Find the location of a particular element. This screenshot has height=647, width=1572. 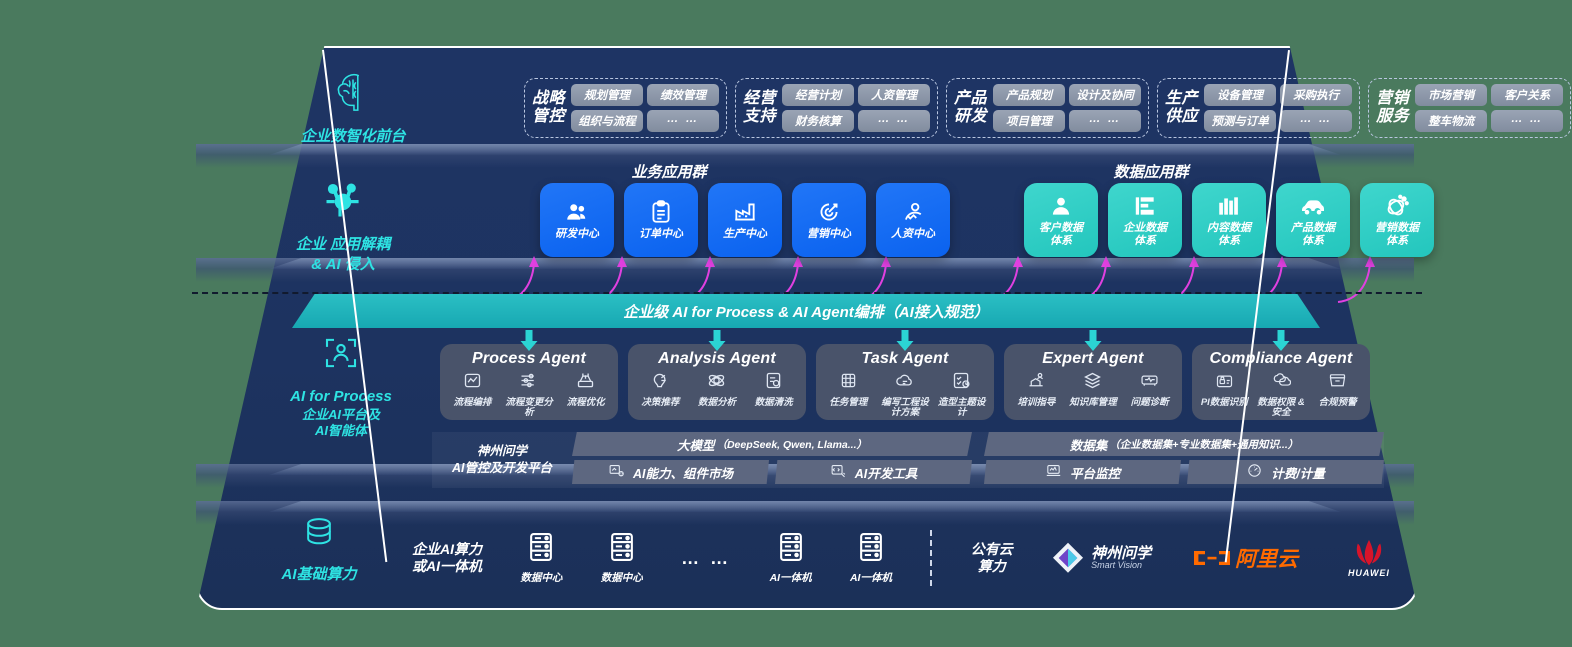

ai-orchestration-banner: 企业级 AI for Process & AI Agent编排（AI接入规范） is located at coordinates (806, 311).